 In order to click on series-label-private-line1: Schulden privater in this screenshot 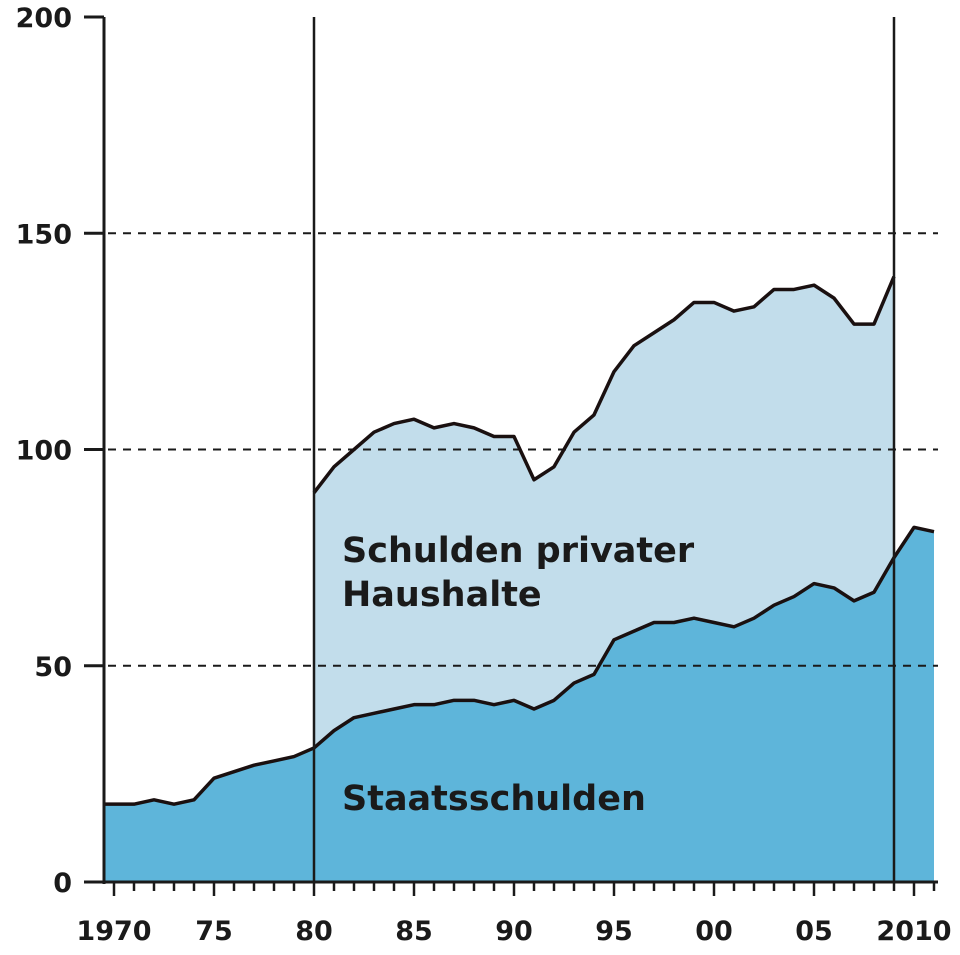, I will do `click(518, 551)`.